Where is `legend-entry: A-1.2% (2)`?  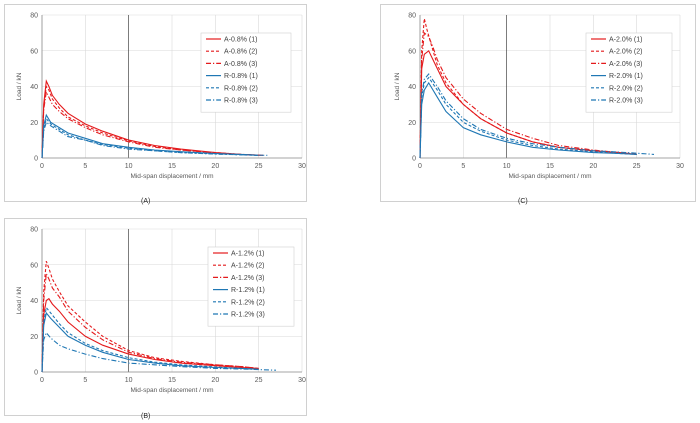 legend-entry: A-1.2% (2) is located at coordinates (247, 266).